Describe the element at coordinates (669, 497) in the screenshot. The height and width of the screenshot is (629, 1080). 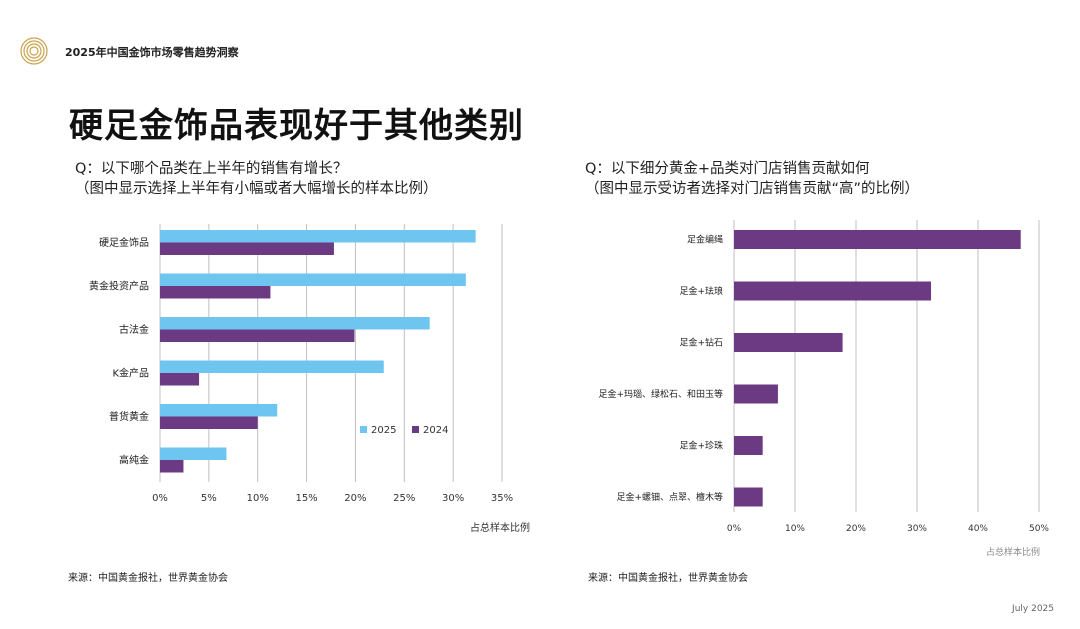
I see `category-label: 足金+螺钿、点翠、檀木等` at that location.